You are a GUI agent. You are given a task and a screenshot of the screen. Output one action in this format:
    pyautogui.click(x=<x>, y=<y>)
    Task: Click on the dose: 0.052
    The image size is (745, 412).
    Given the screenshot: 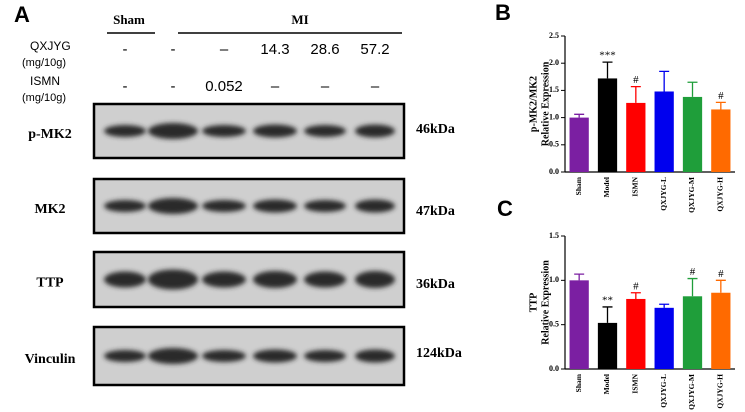 What is the action you would take?
    pyautogui.click(x=224, y=86)
    